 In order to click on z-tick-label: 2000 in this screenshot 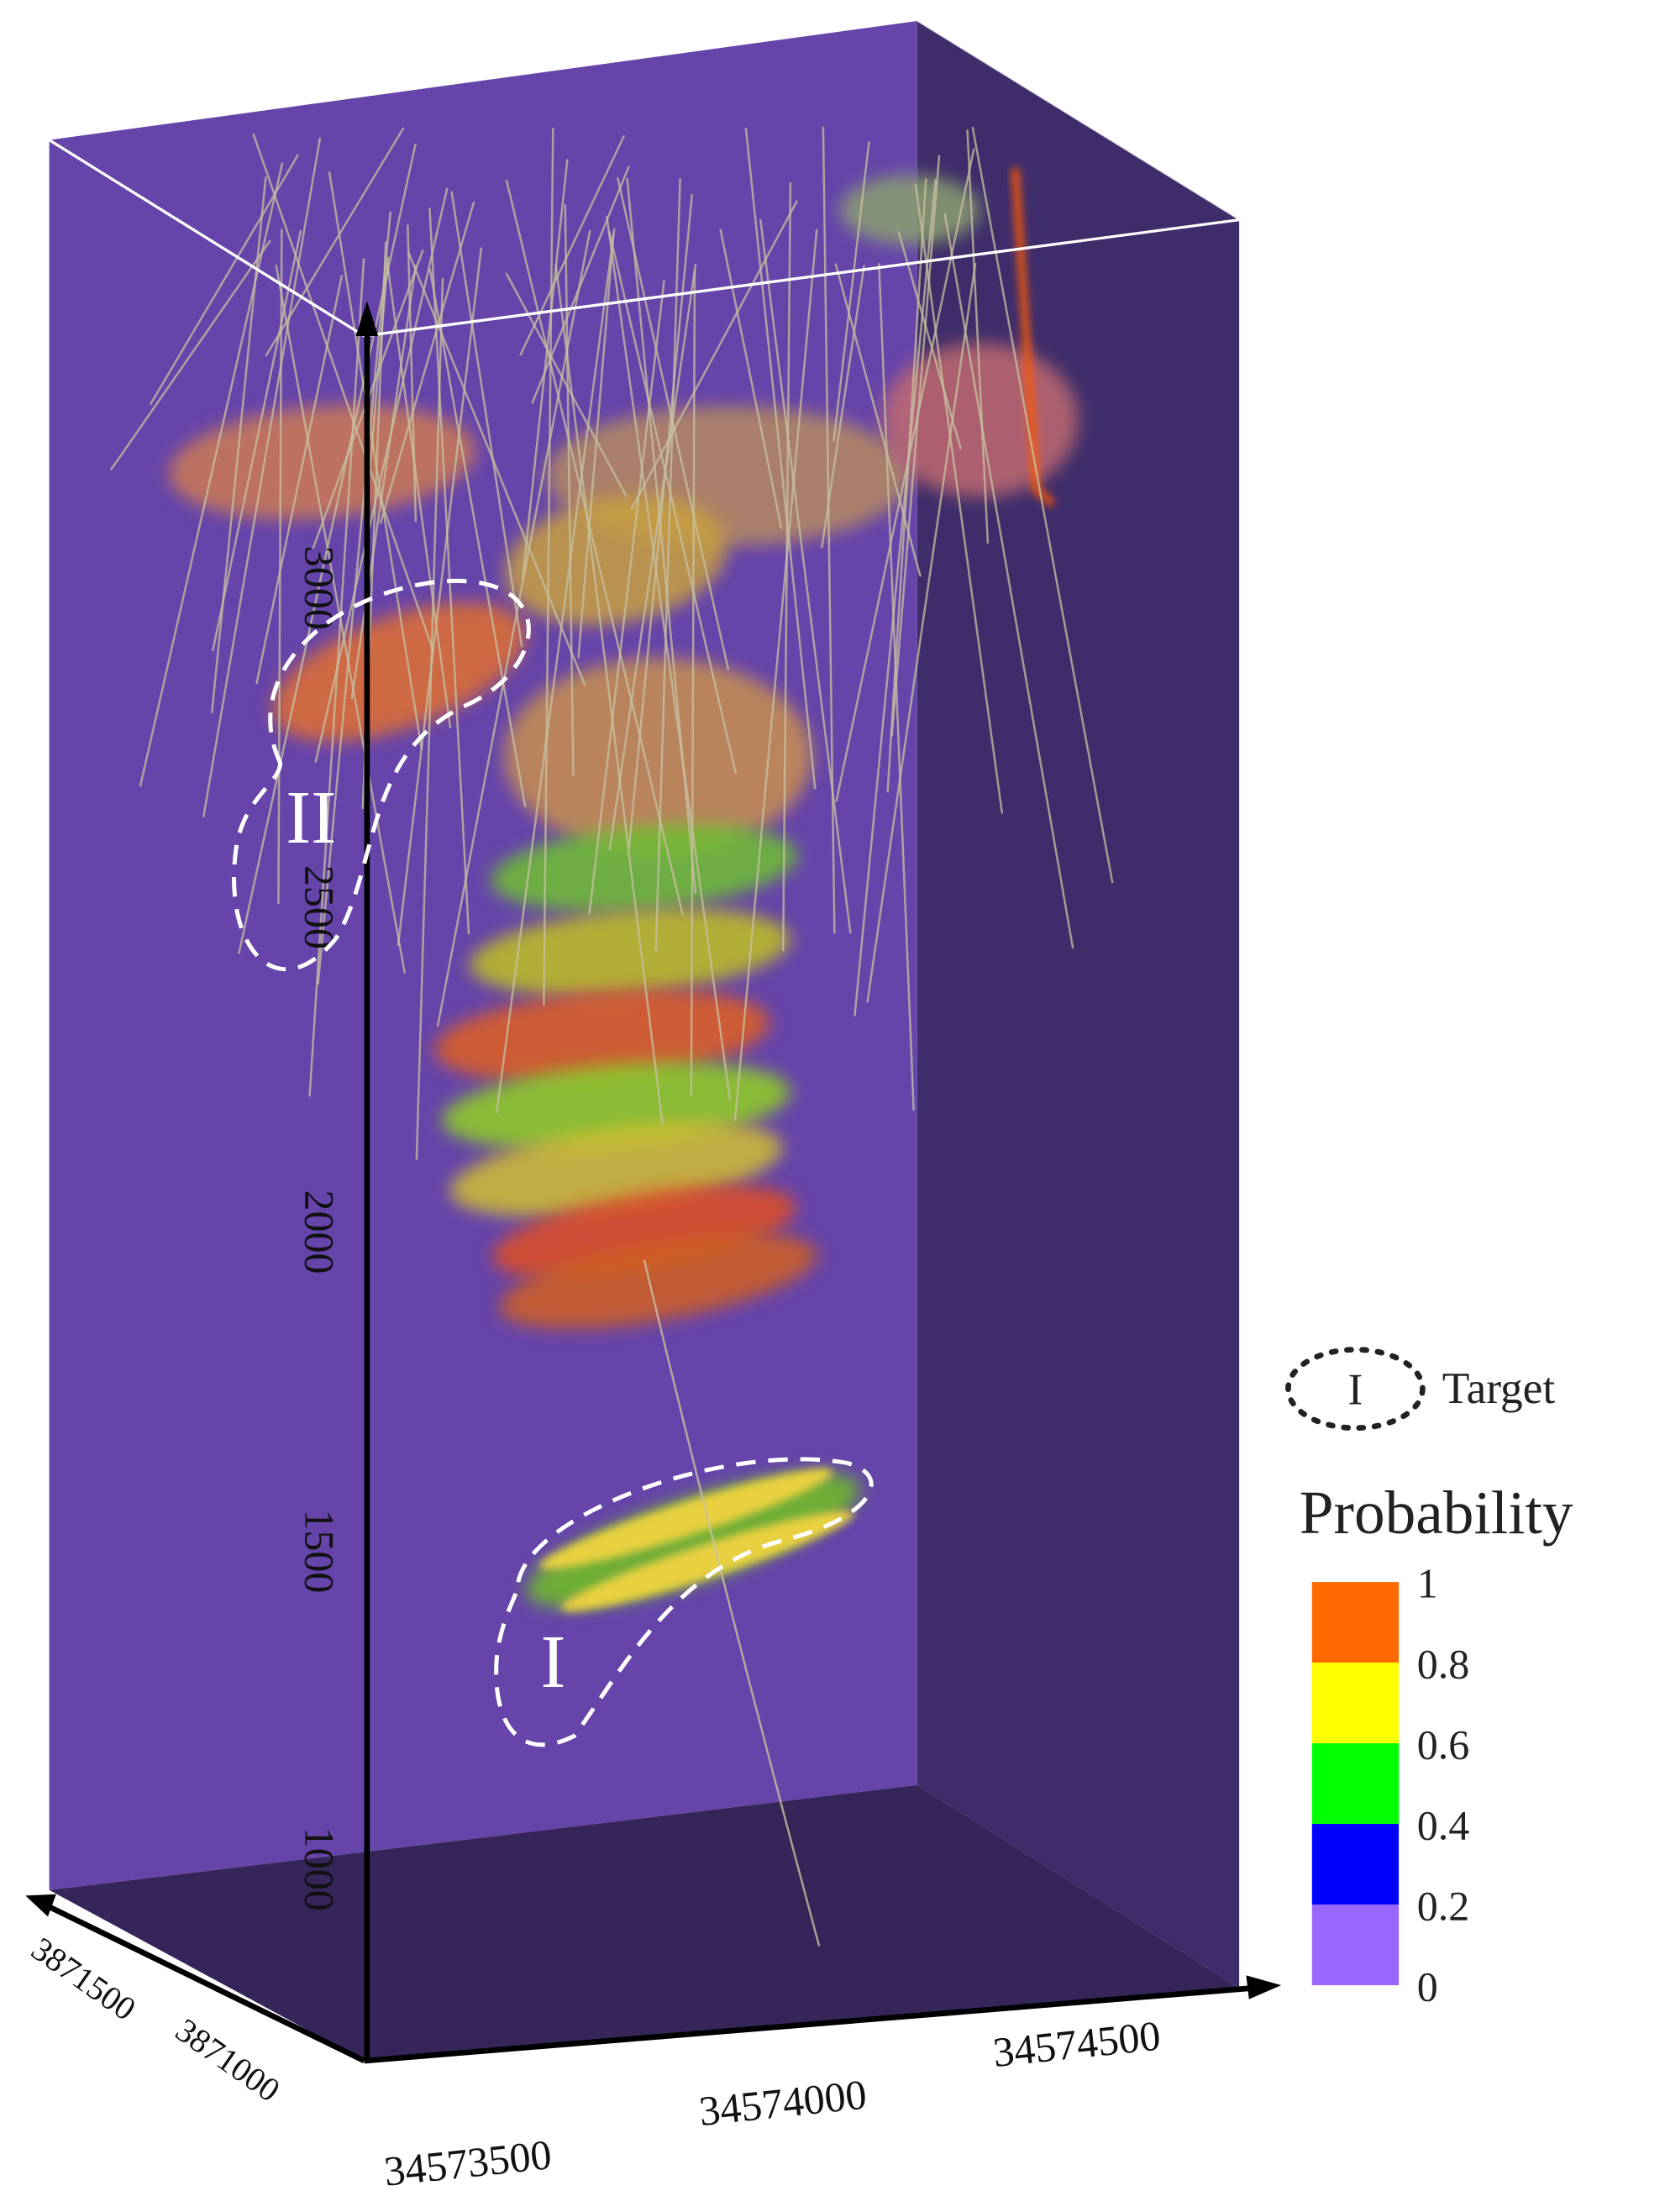, I will do `click(320, 1232)`.